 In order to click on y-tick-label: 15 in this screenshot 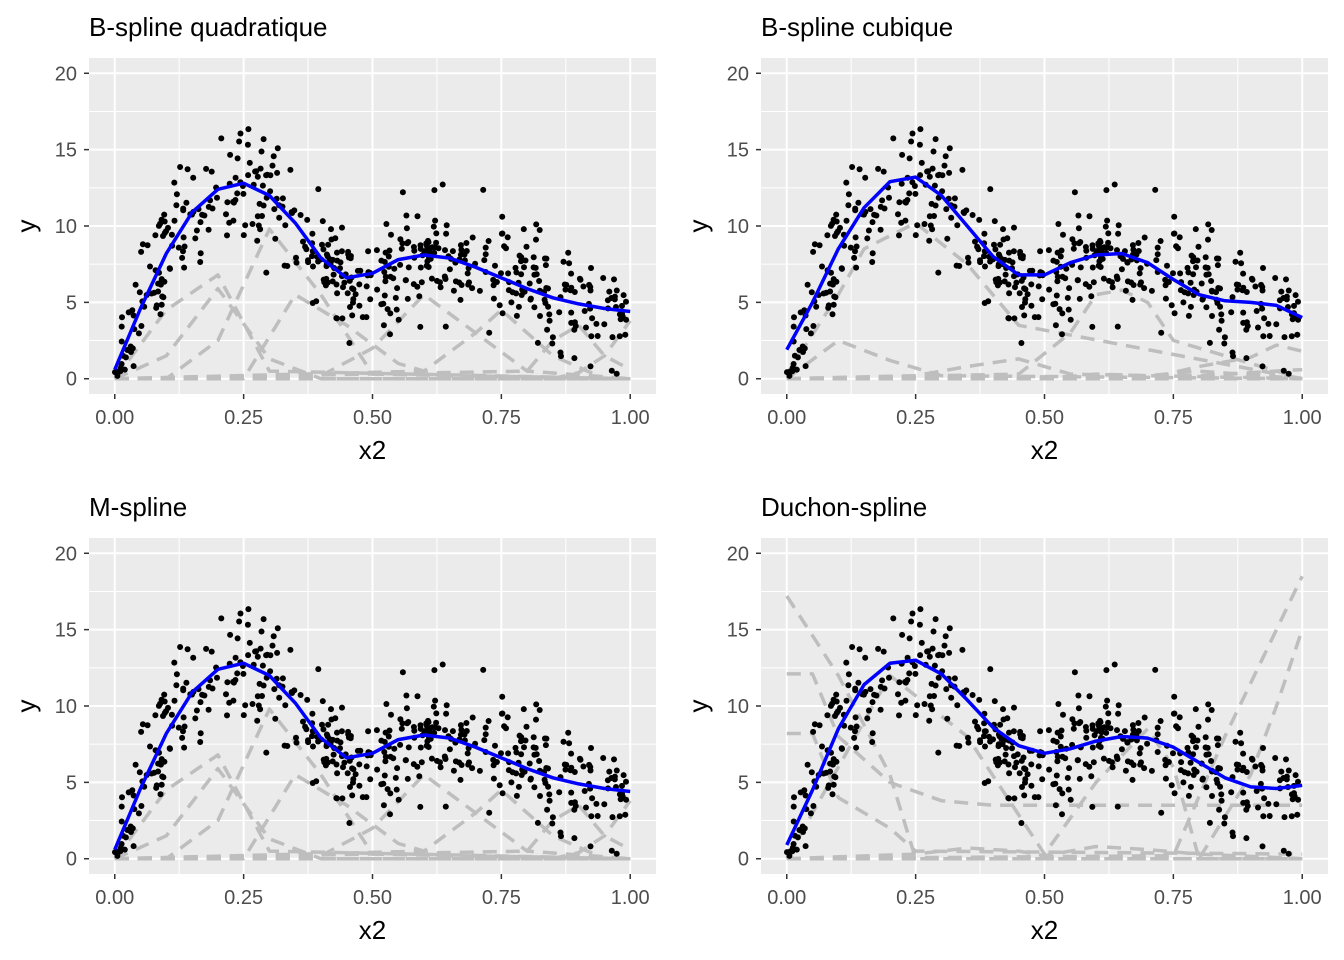, I will do `click(738, 631)`.